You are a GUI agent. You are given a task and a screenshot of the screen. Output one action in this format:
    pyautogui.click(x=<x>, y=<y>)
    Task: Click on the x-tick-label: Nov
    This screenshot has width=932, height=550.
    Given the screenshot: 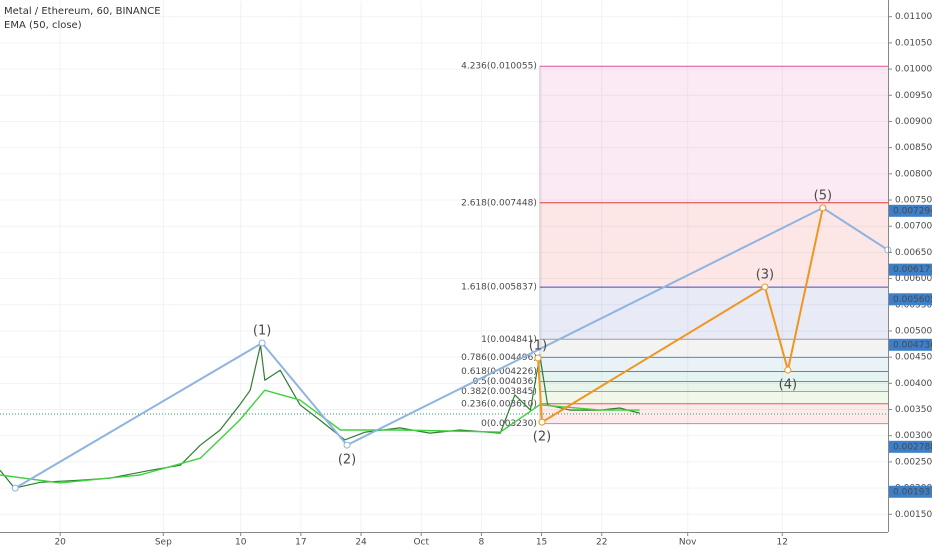 What is the action you would take?
    pyautogui.click(x=688, y=543)
    